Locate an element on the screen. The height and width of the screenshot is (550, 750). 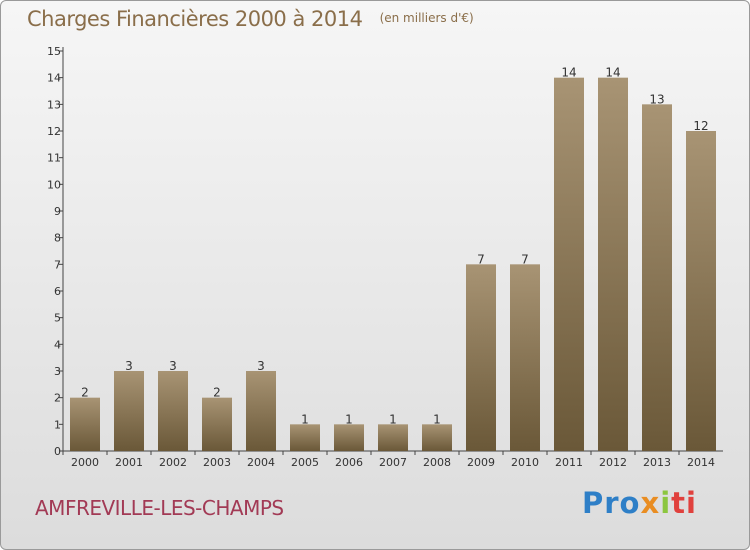
data-label-2012: 14 is located at coordinates (612, 73).